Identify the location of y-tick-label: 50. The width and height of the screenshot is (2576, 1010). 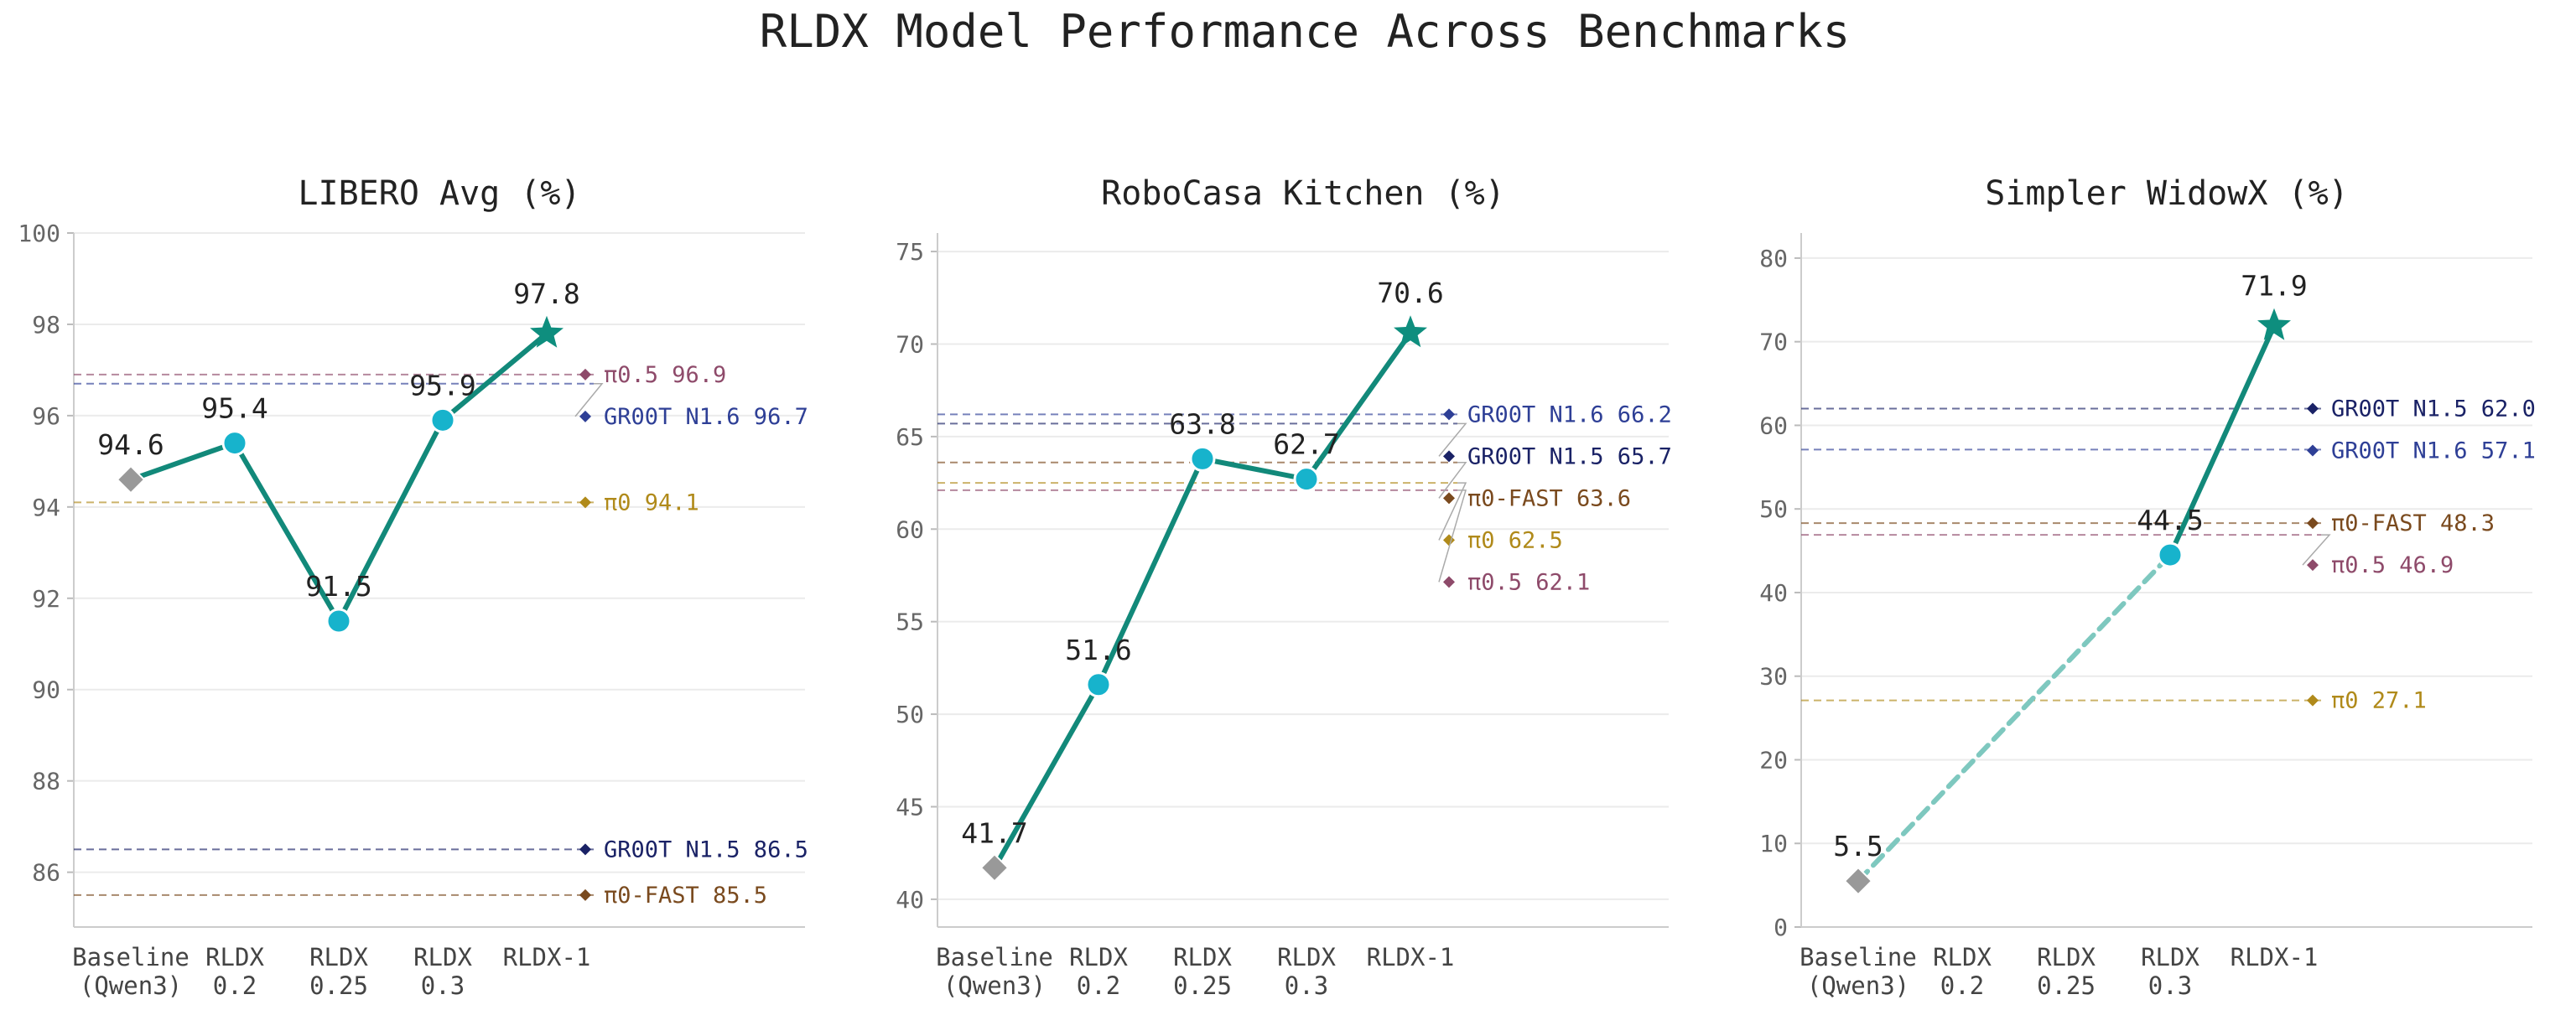
(1773, 509).